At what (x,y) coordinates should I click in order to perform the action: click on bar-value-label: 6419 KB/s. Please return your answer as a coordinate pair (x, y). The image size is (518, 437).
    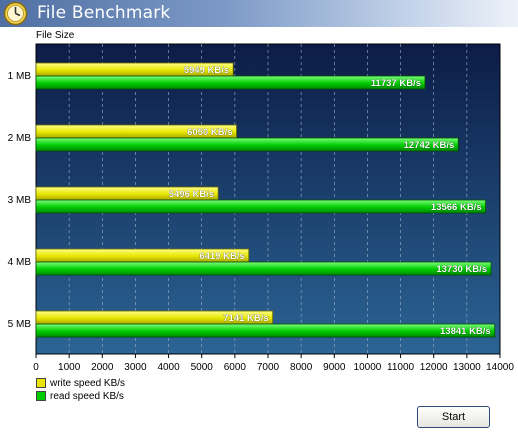
    Looking at the image, I should click on (221, 256).